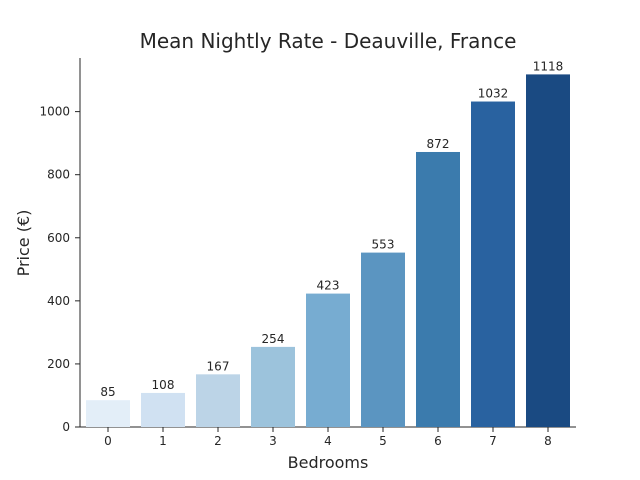 Image resolution: width=640 pixels, height=480 pixels. What do you see at coordinates (23, 243) in the screenshot?
I see `y-axis-label: Price (€)` at bounding box center [23, 243].